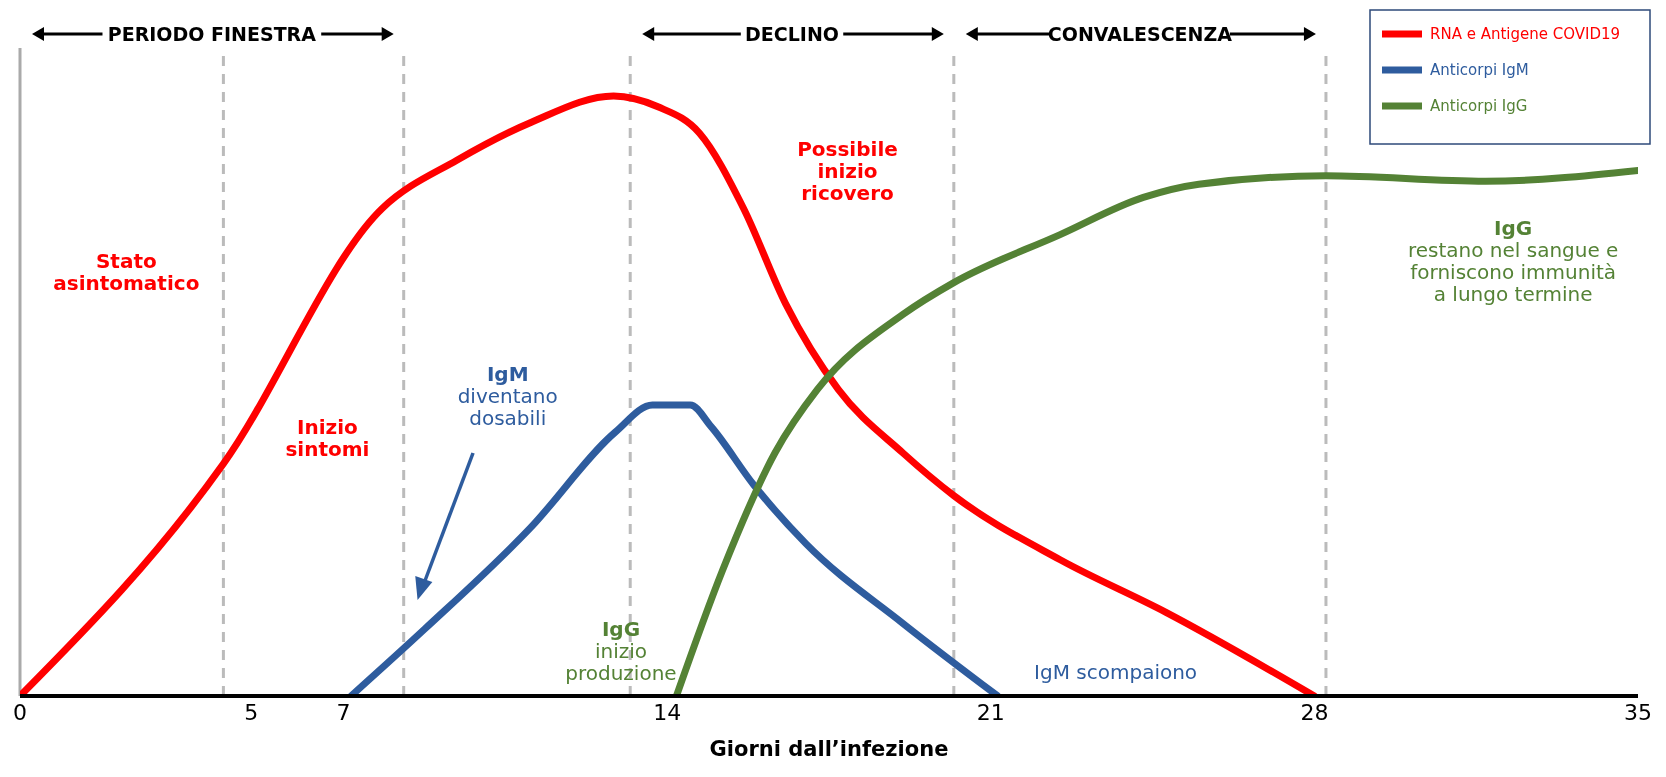 The width and height of the screenshot is (1666, 777). What do you see at coordinates (212, 34) in the screenshot?
I see `text: PERIODO FINESTRA` at bounding box center [212, 34].